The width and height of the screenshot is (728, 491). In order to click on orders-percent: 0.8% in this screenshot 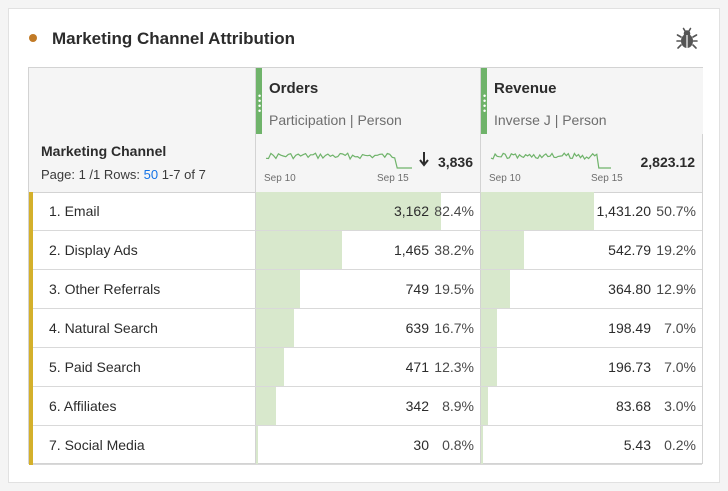, I will do `click(458, 445)`.